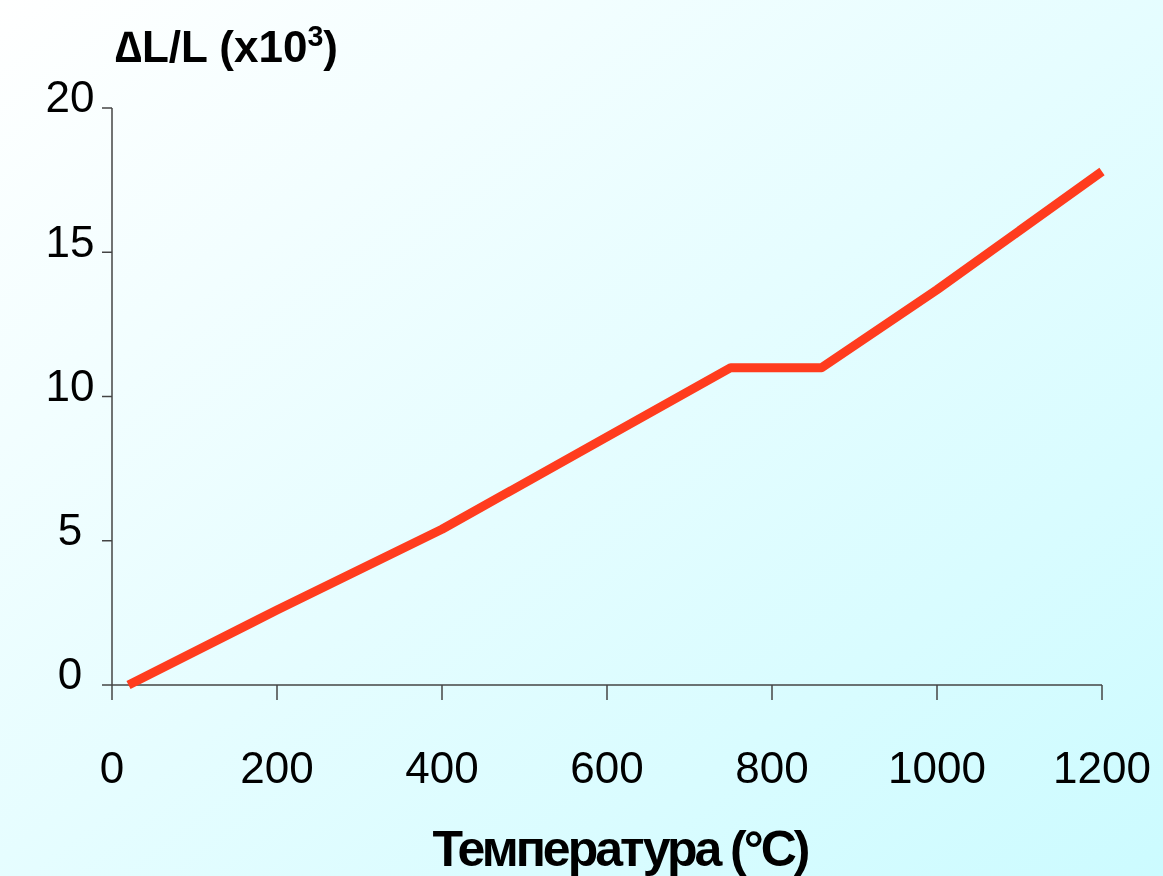 The width and height of the screenshot is (1163, 876). What do you see at coordinates (442, 767) in the screenshot?
I see `x-tick-label: 400` at bounding box center [442, 767].